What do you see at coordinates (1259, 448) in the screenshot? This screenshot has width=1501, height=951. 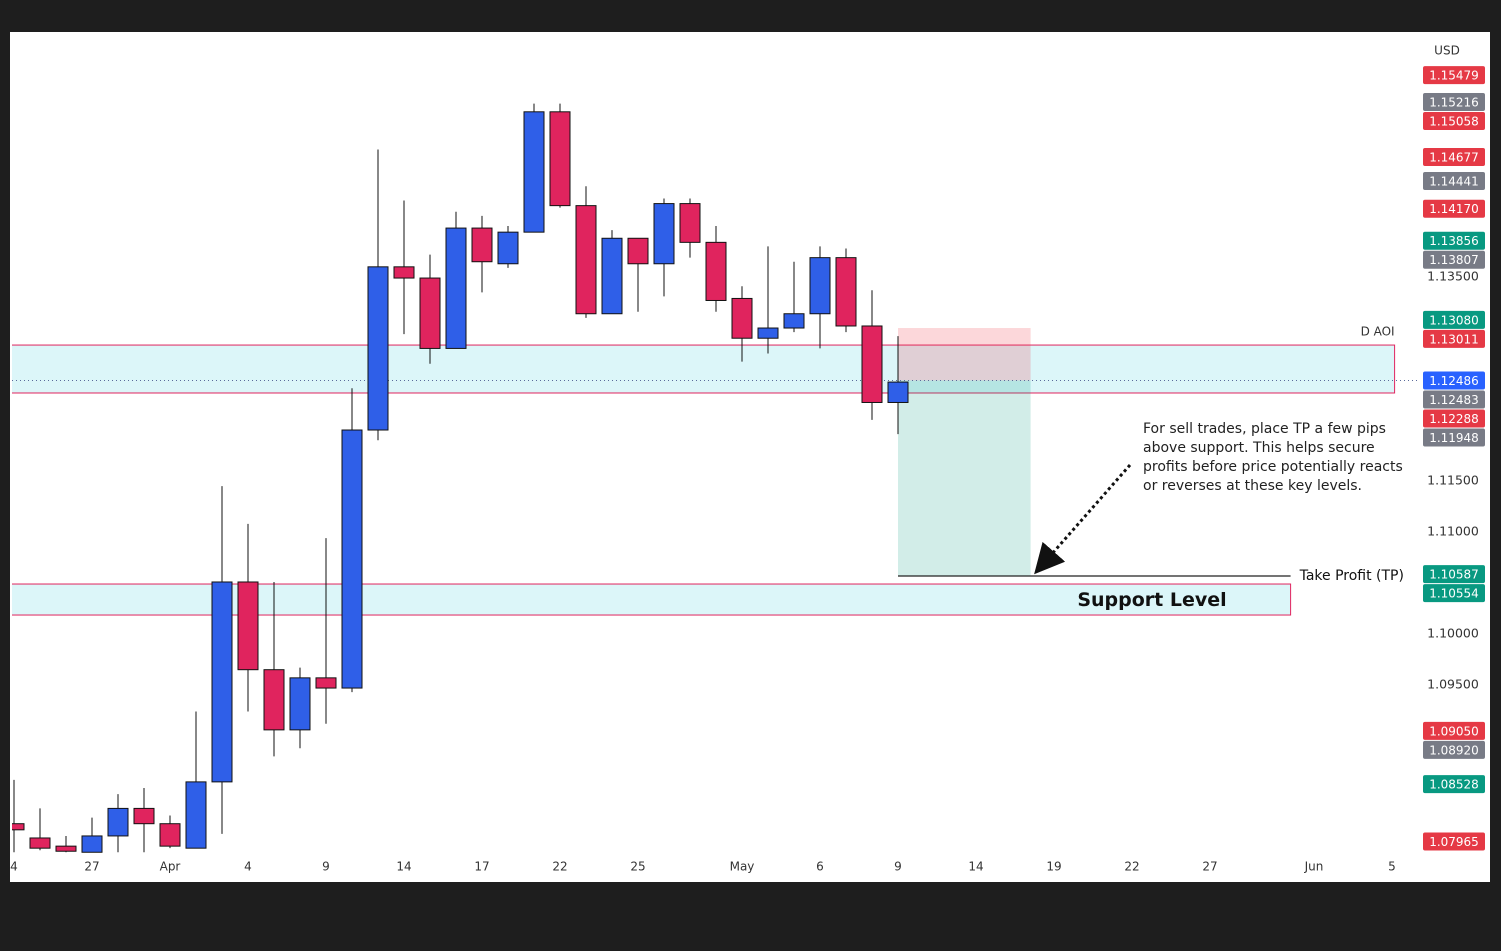 I see `note-text: above support. This helps secure` at bounding box center [1259, 448].